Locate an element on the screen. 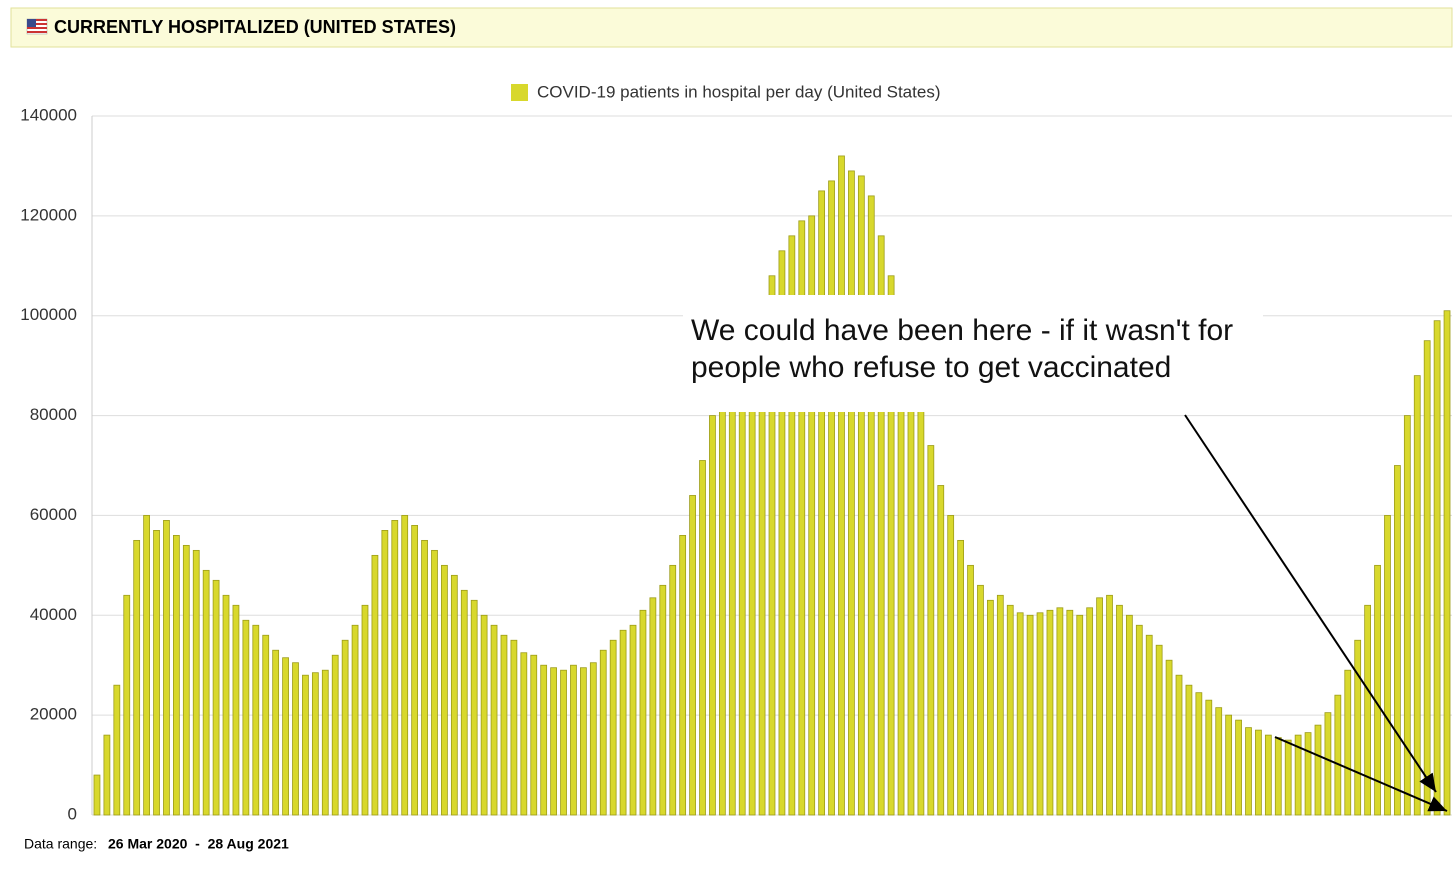 This screenshot has height=871, width=1456. y-tick-label: 0 is located at coordinates (72, 813).